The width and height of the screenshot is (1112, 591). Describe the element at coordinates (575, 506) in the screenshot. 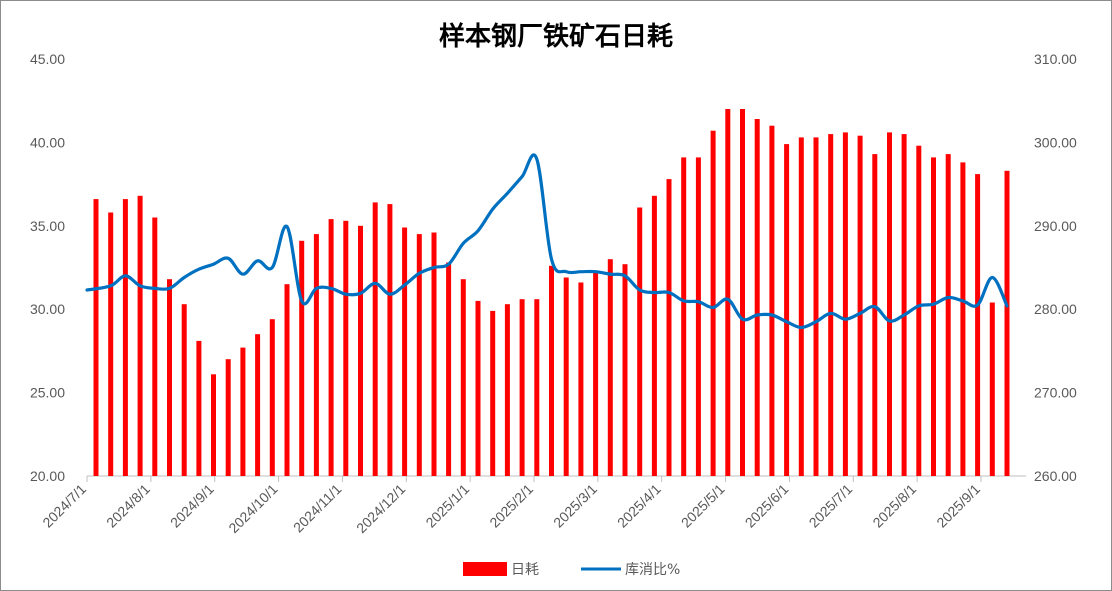

I see `x-tick-label: 2025/3/1` at that location.